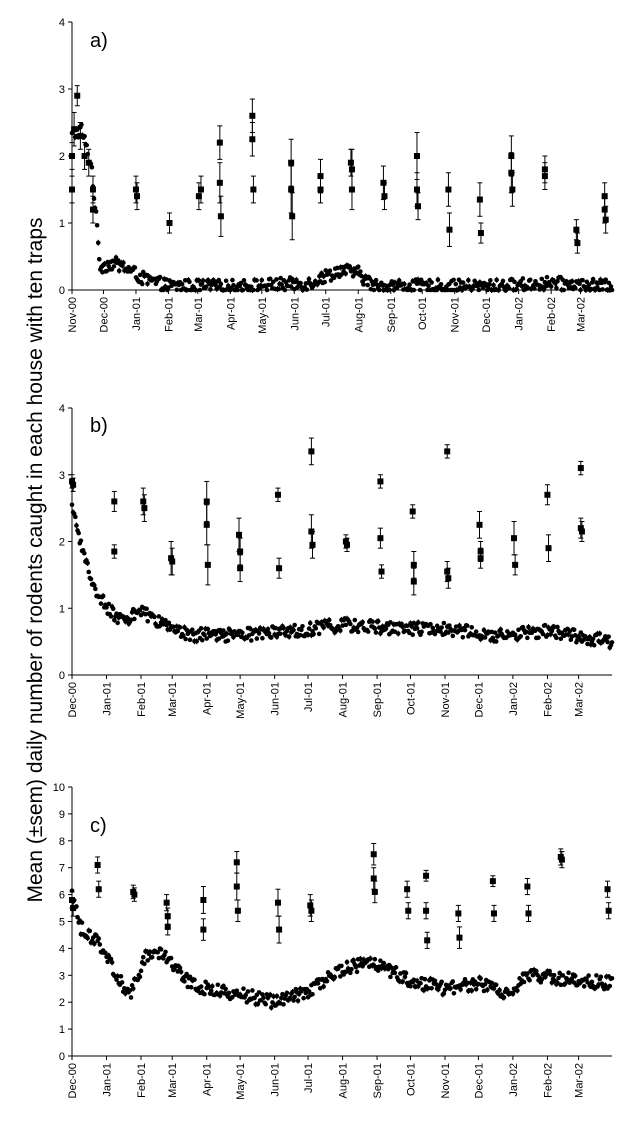  What do you see at coordinates (62, 1003) in the screenshot?
I see `y-tick-label: 2` at bounding box center [62, 1003].